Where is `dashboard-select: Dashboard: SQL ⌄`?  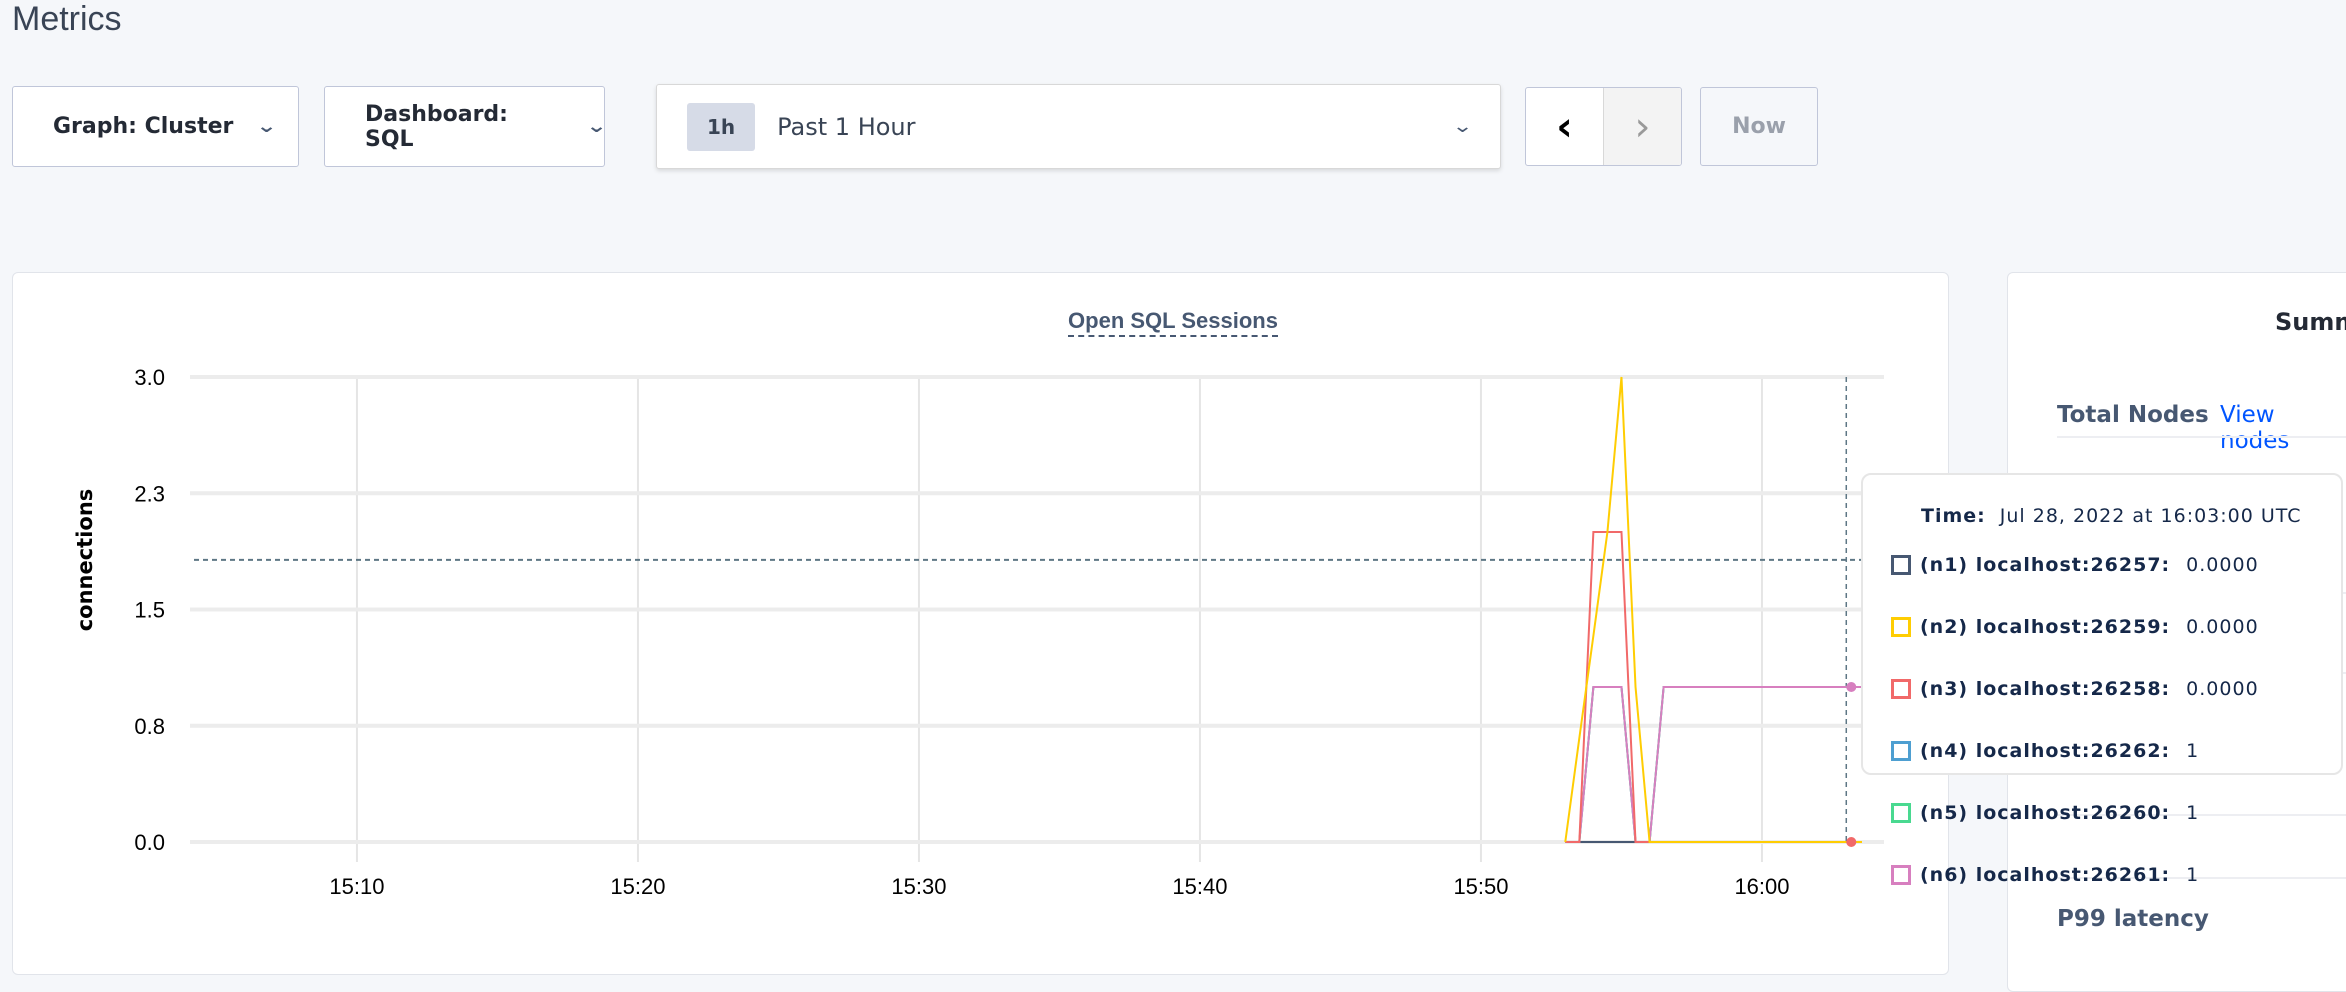 dashboard-select: Dashboard: SQL ⌄ is located at coordinates (466, 126).